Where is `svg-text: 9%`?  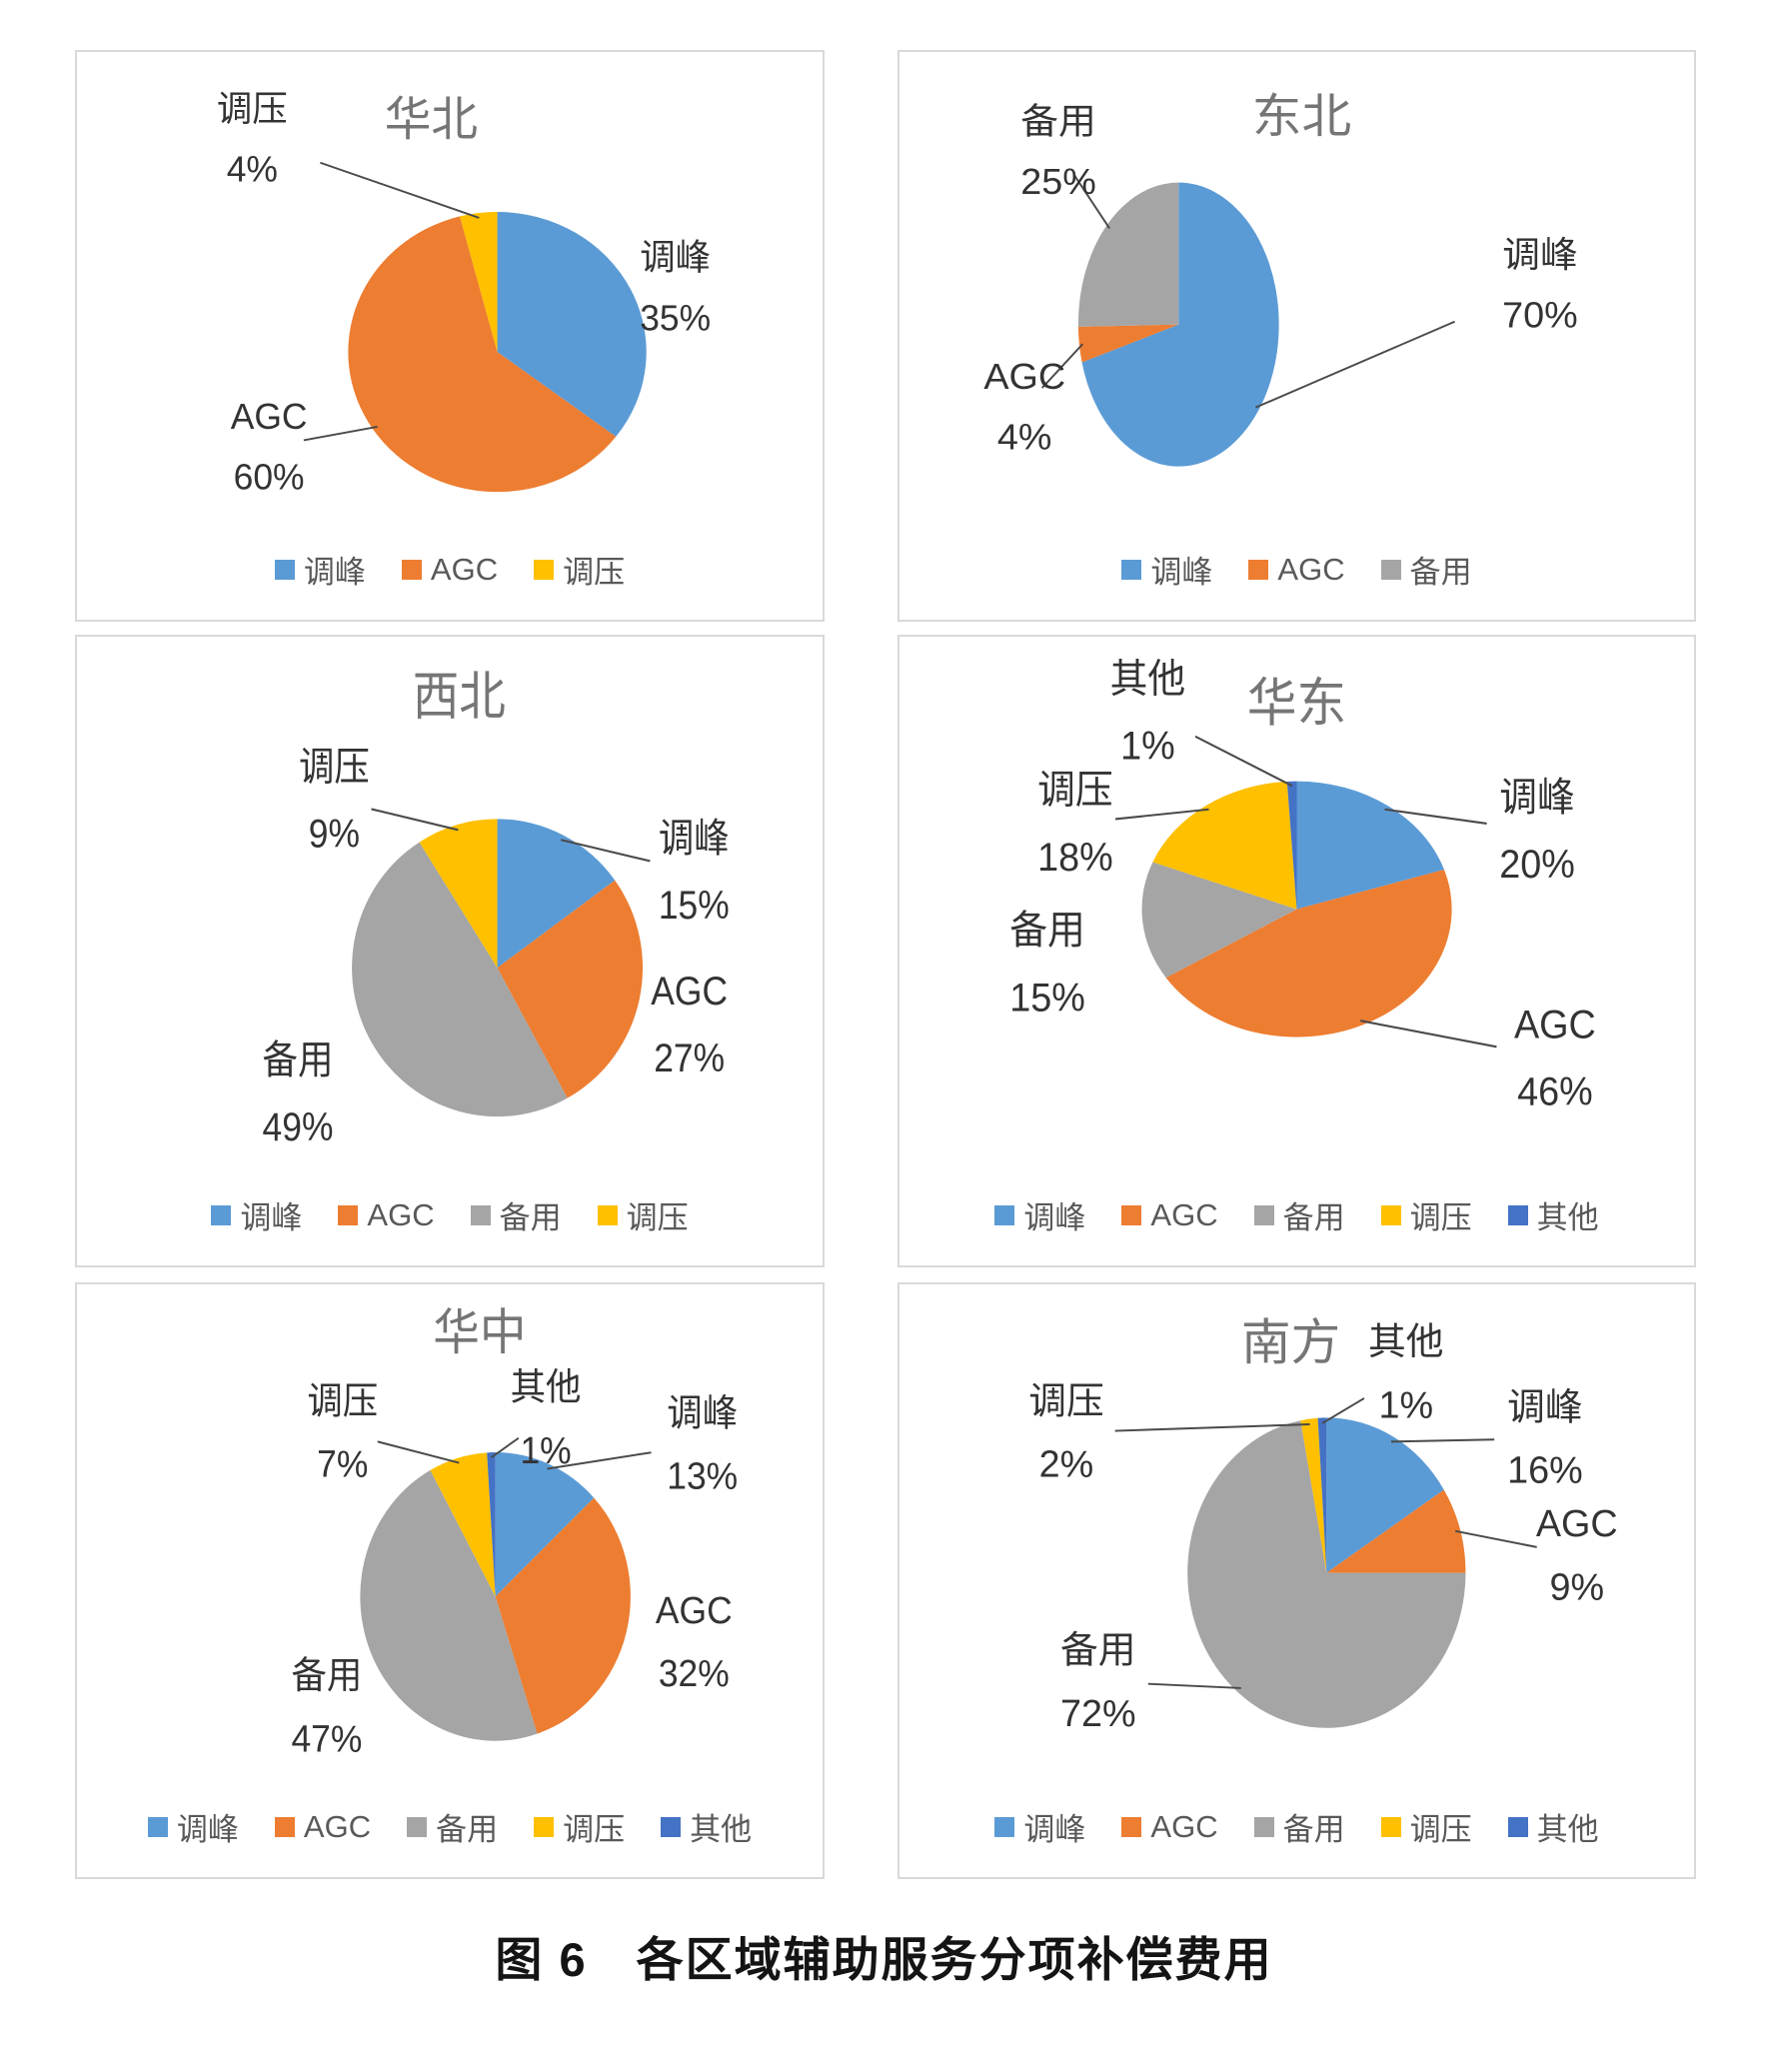
svg-text: 9% is located at coordinates (334, 834).